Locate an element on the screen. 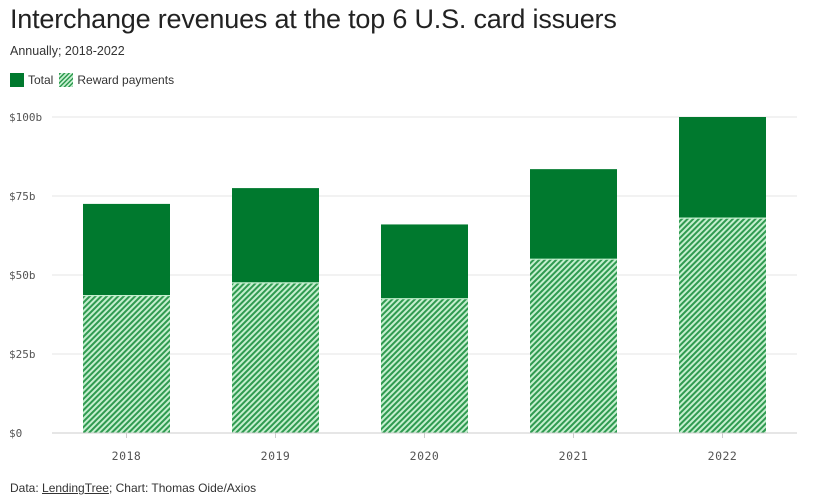  bar-reward-2018 is located at coordinates (126, 364).